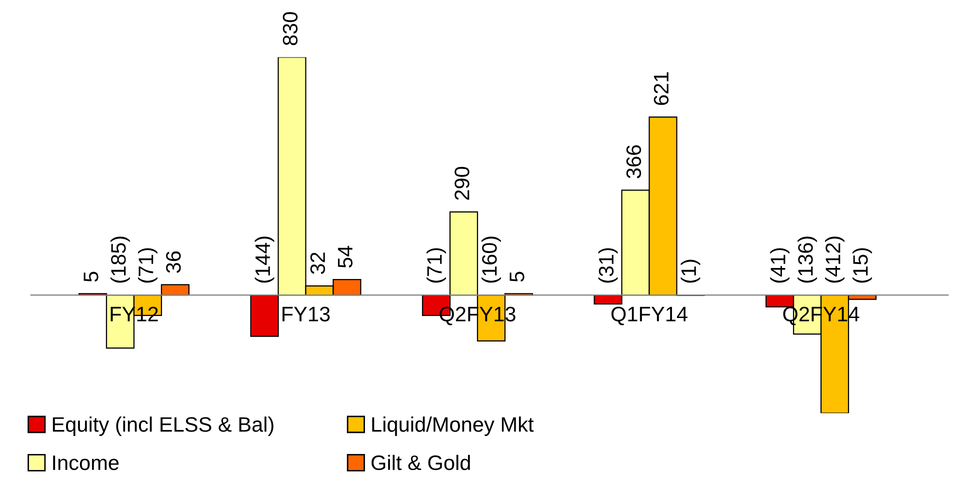 The height and width of the screenshot is (493, 955). Describe the element at coordinates (807, 259) in the screenshot. I see `data-label: (136)` at that location.